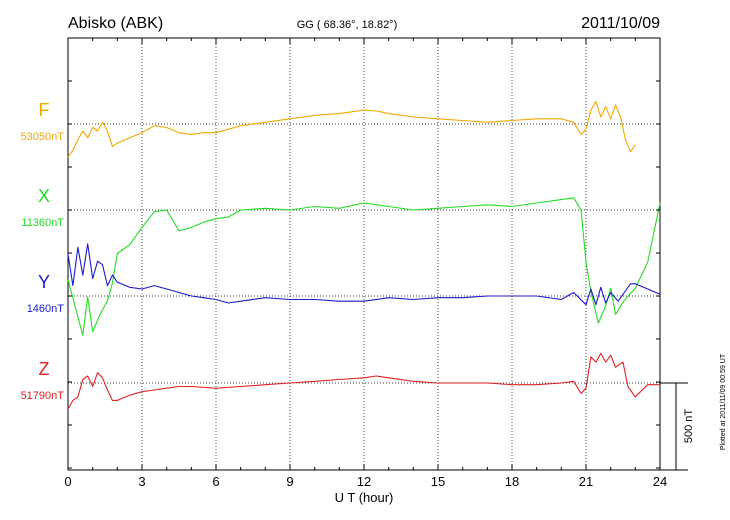 The height and width of the screenshot is (520, 730). What do you see at coordinates (351, 129) in the screenshot?
I see `series-line-f` at bounding box center [351, 129].